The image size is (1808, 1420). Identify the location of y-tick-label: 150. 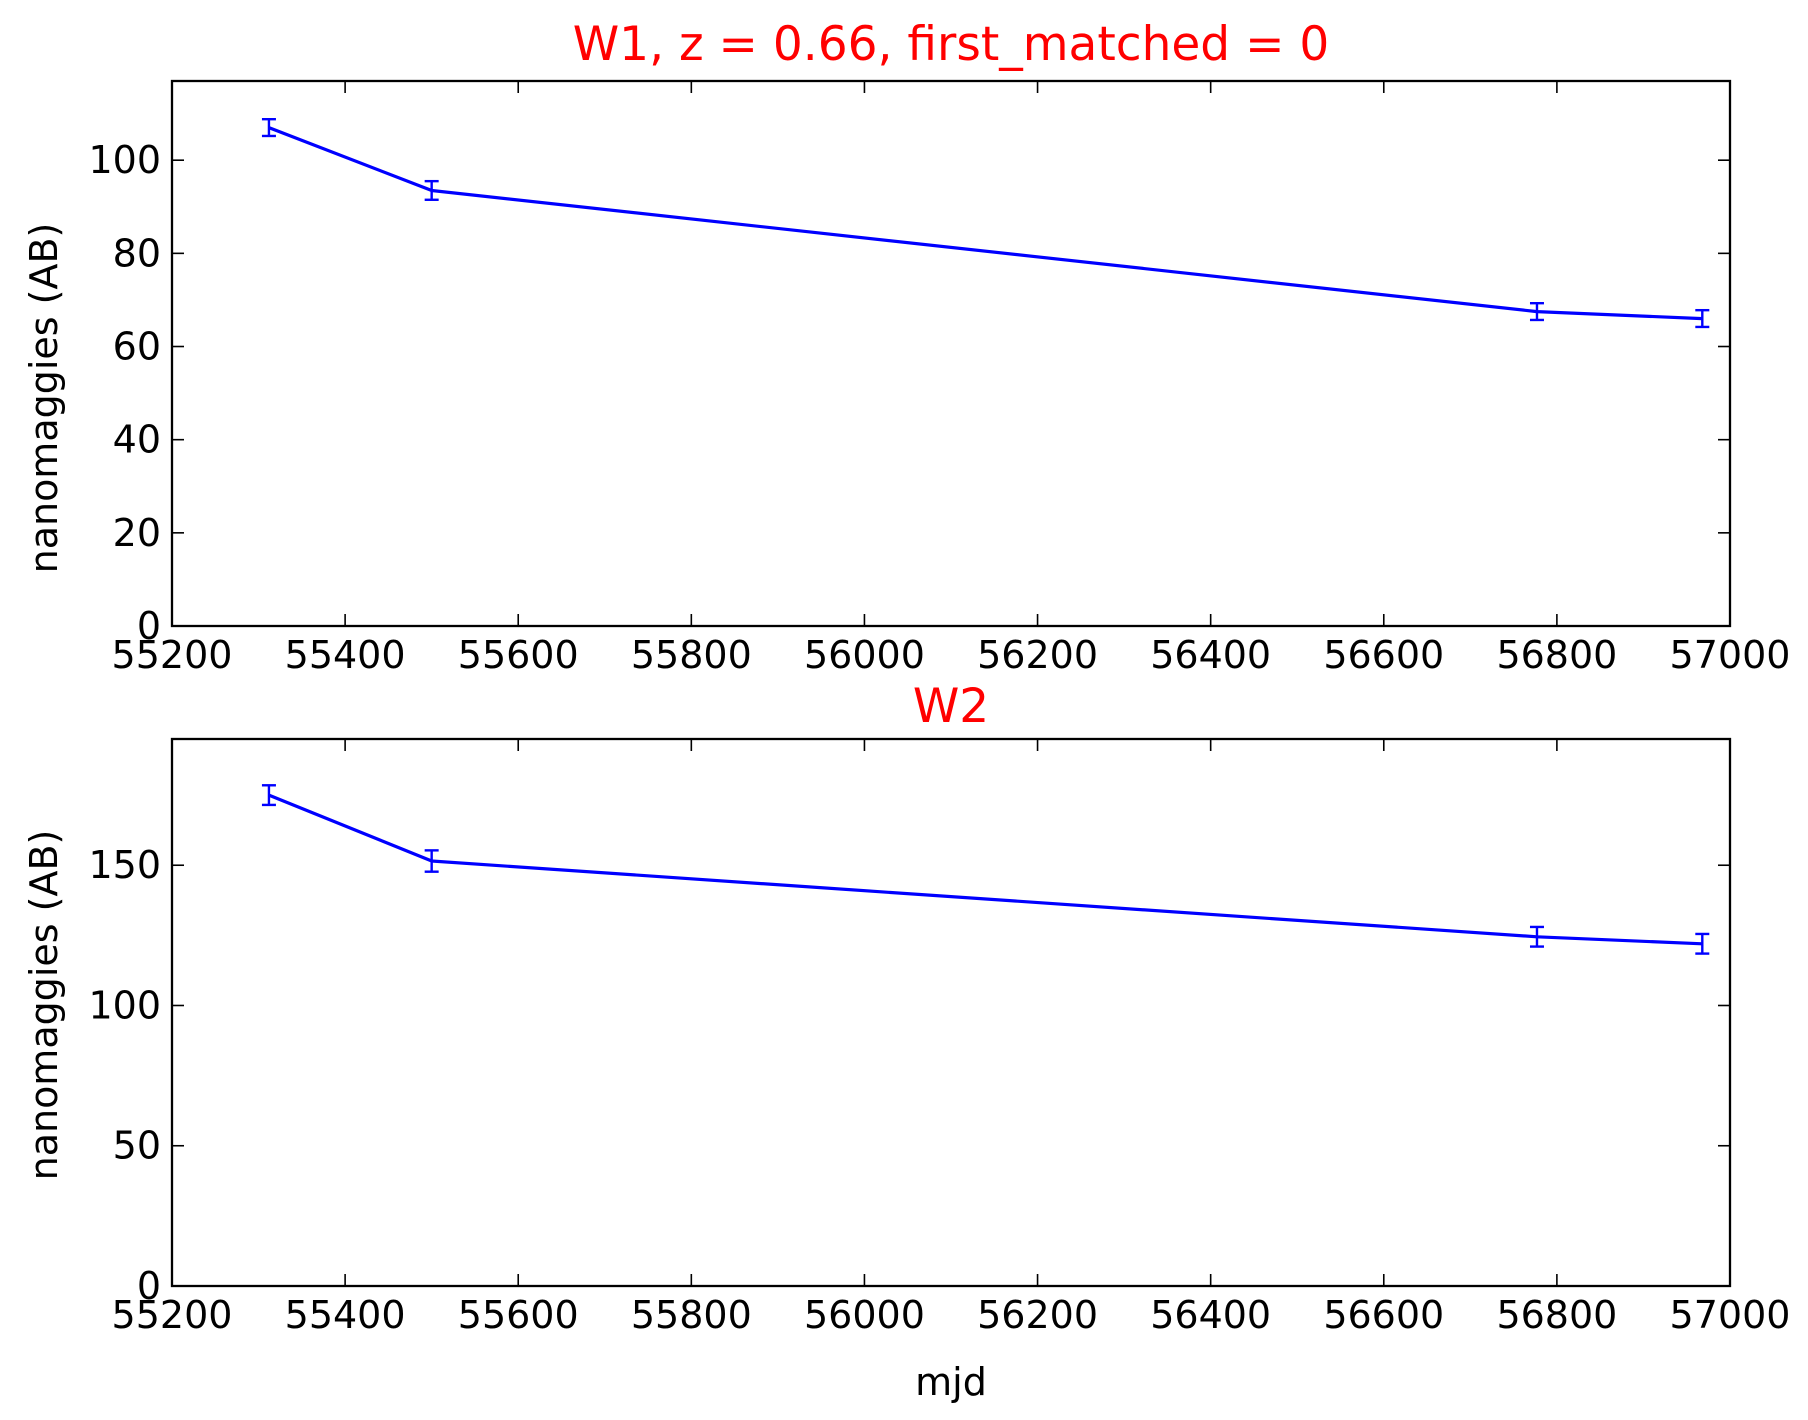
(124, 865).